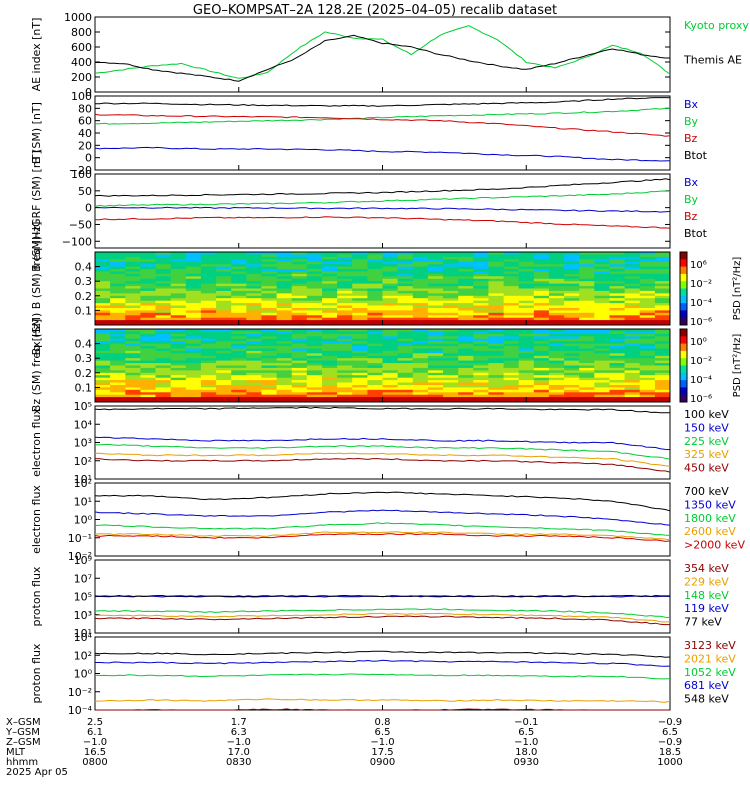 This screenshot has height=805, width=750. Describe the element at coordinates (36, 442) in the screenshot. I see `y-axis-label-5: electron flux` at that location.